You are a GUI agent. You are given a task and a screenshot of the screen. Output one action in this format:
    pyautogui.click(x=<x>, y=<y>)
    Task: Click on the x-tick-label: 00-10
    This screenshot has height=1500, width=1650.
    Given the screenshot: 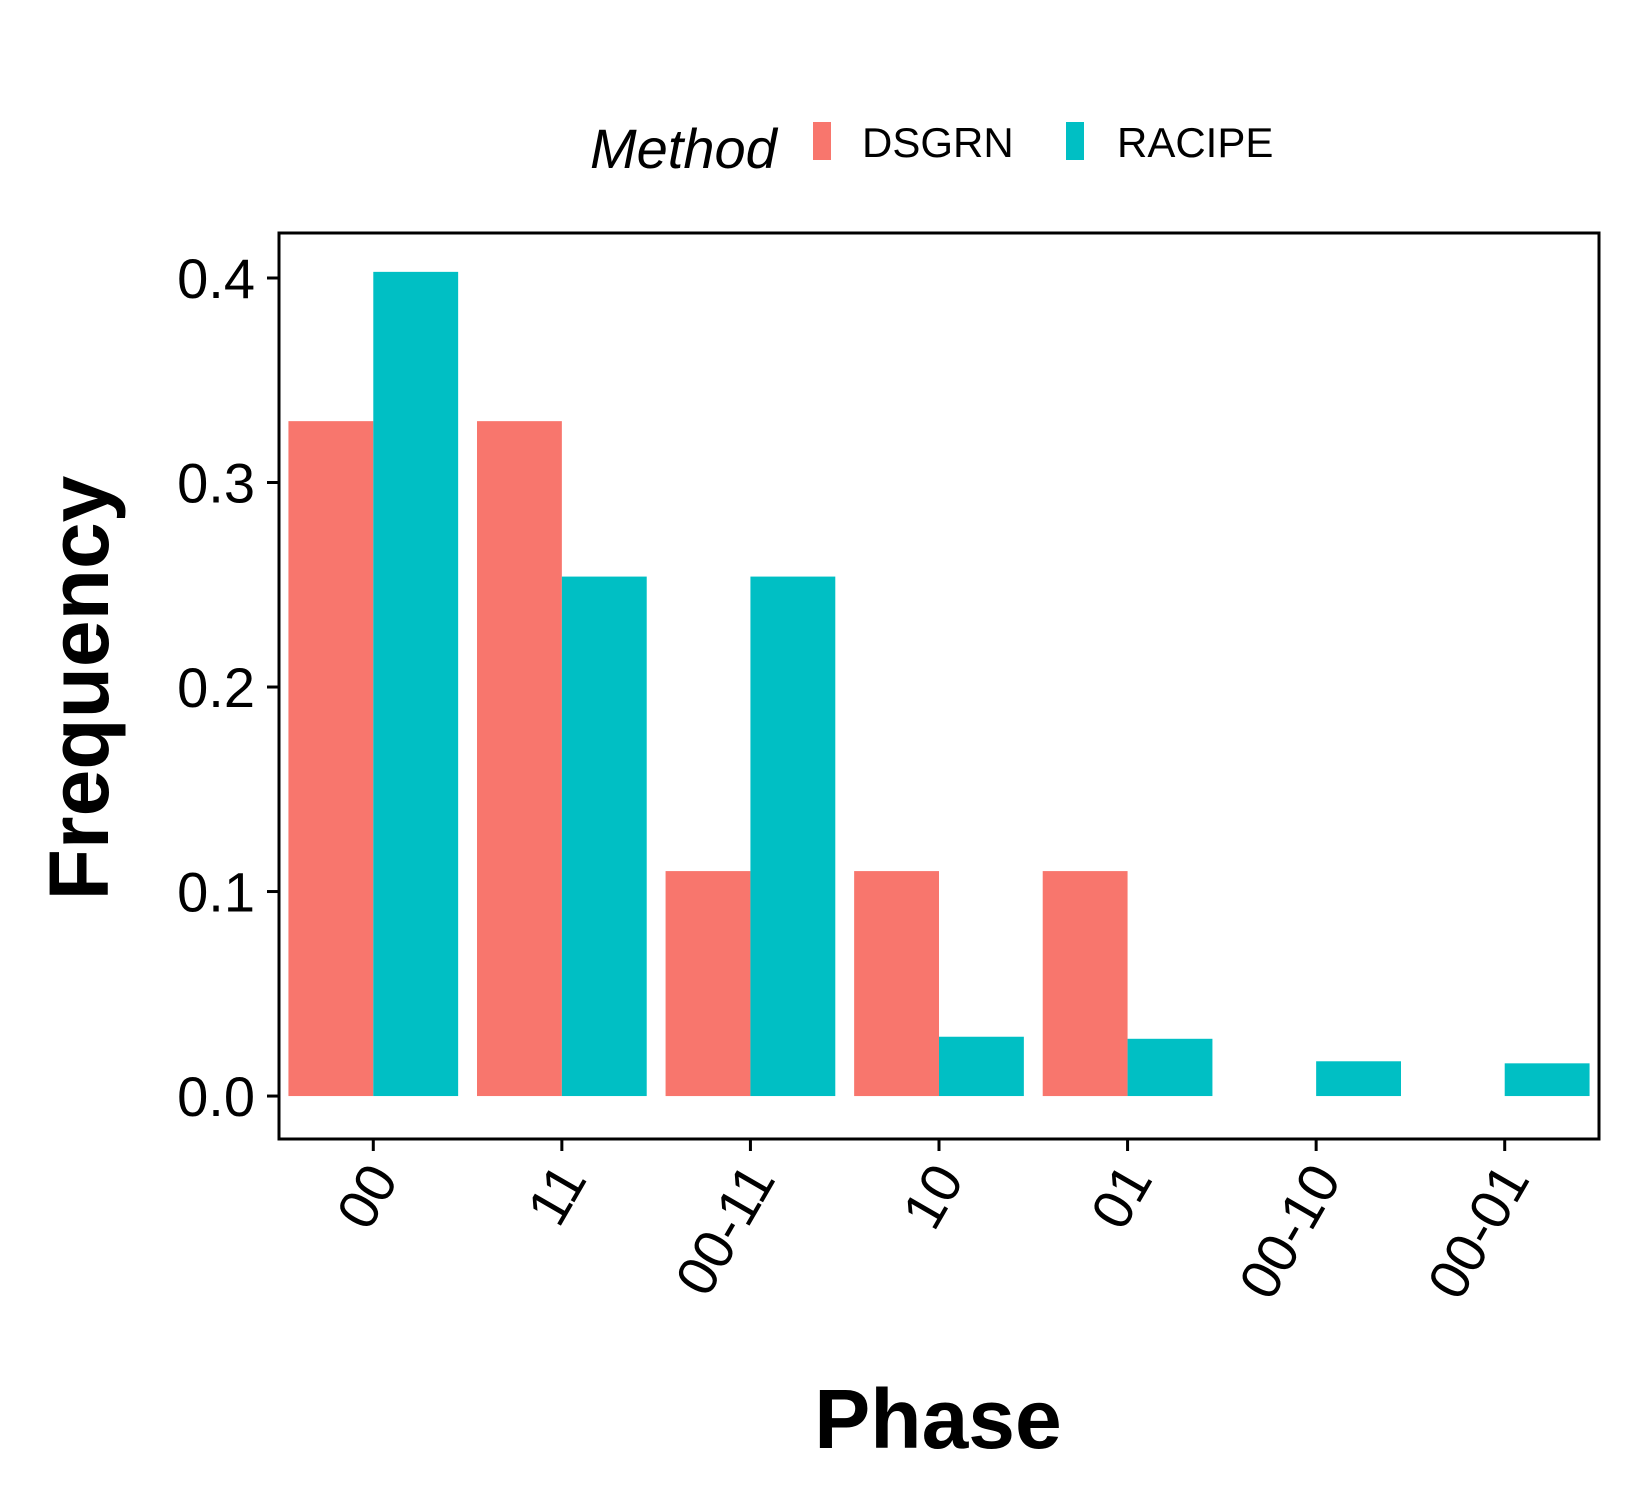 What is the action you would take?
    pyautogui.click(x=1289, y=1232)
    